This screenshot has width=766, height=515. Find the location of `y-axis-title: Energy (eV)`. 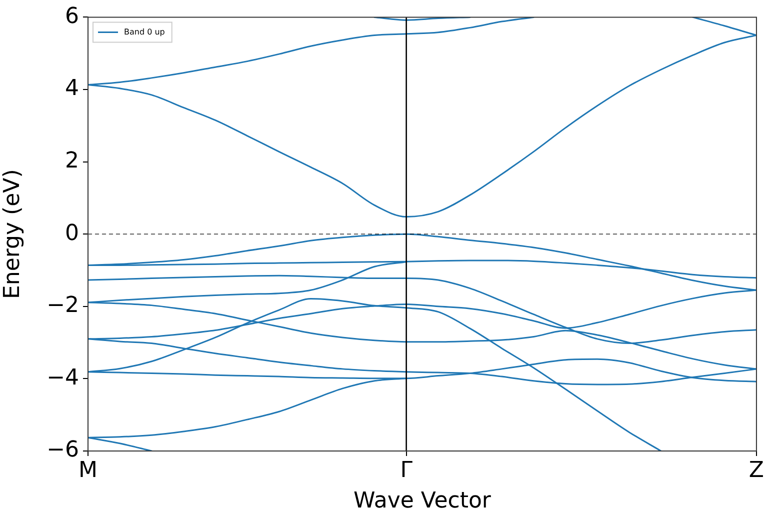

y-axis-title: Energy (eV) is located at coordinates (12, 234).